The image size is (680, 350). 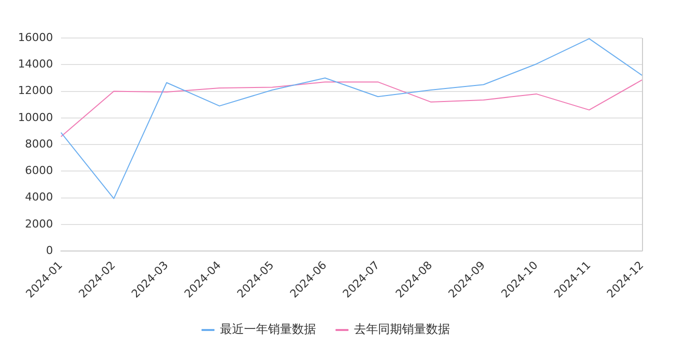 I want to click on y-tick-label: 0, so click(x=49, y=251).